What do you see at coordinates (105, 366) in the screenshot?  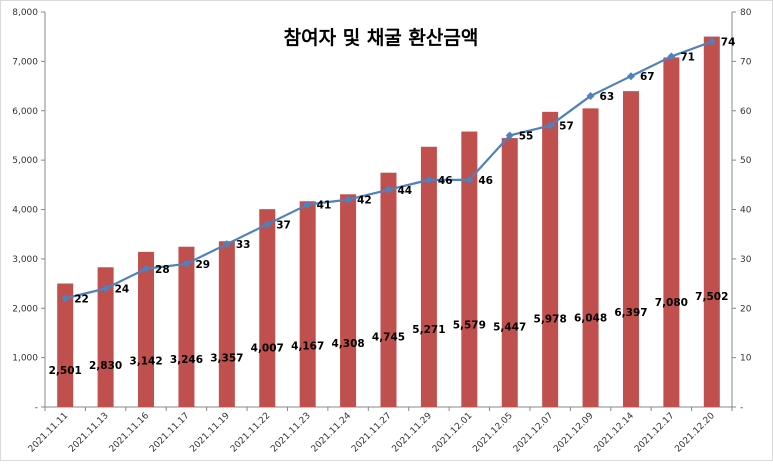 I see `bar-data-label: 2,830` at bounding box center [105, 366].